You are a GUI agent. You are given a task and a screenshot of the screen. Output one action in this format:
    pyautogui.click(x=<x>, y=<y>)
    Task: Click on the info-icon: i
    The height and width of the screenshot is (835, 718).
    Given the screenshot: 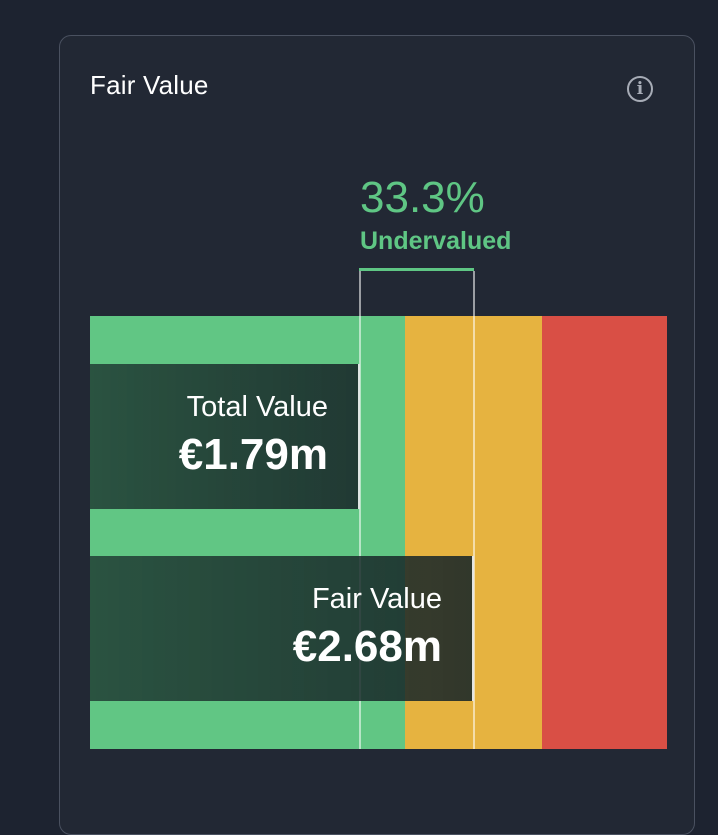 What is the action you would take?
    pyautogui.click(x=640, y=89)
    